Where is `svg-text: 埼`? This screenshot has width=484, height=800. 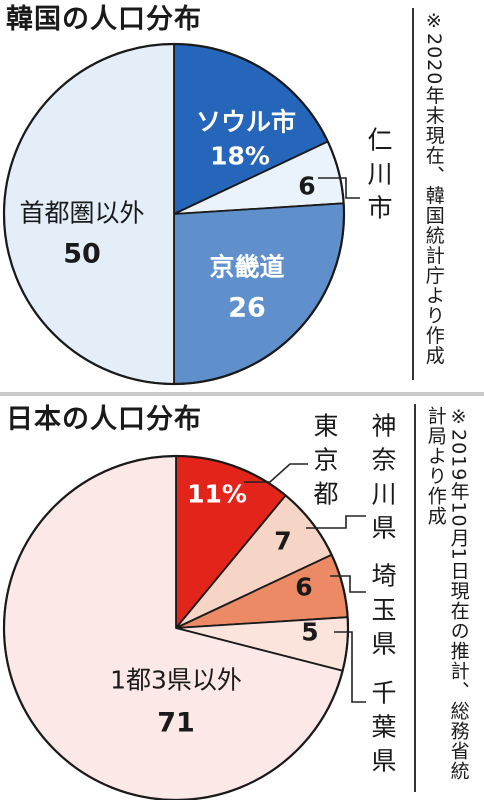 svg-text: 埼 is located at coordinates (383, 576).